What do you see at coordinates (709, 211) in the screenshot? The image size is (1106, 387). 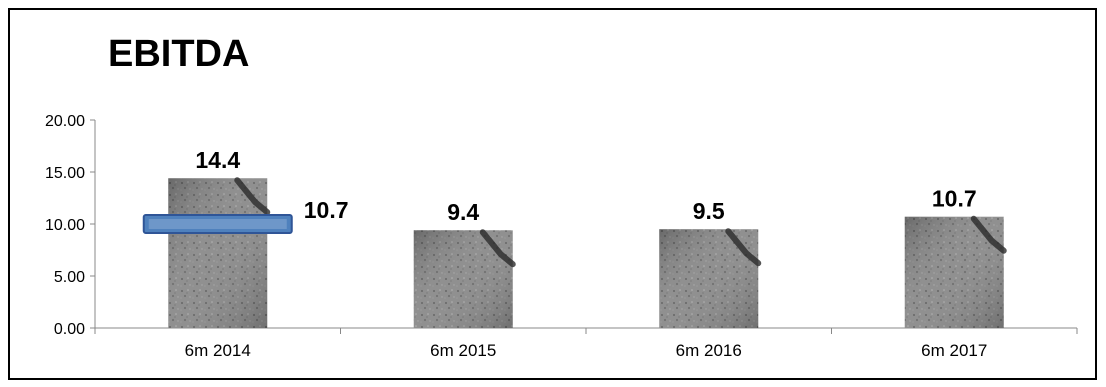 I see `data-label: 9.5` at bounding box center [709, 211].